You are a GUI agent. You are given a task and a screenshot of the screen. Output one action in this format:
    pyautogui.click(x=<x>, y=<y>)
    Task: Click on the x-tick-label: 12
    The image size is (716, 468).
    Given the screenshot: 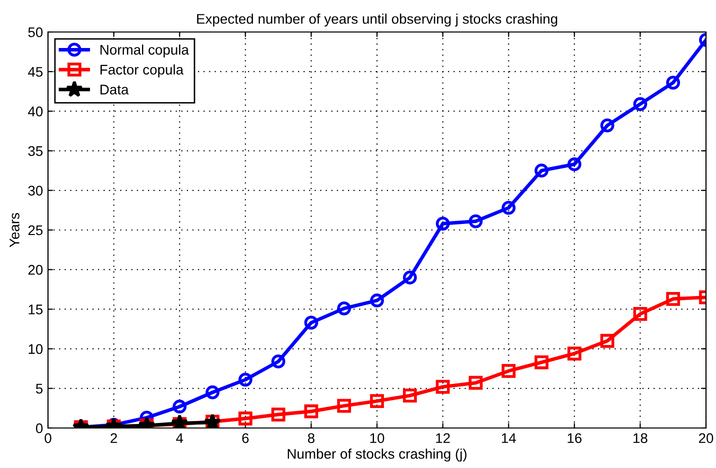 What is the action you would take?
    pyautogui.click(x=443, y=438)
    